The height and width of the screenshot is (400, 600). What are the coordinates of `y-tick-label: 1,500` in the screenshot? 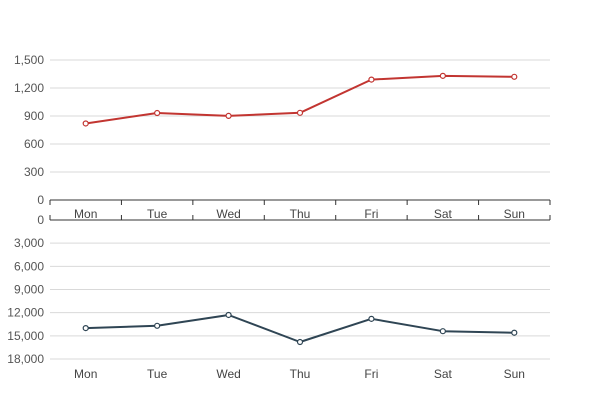 It's located at (29, 60).